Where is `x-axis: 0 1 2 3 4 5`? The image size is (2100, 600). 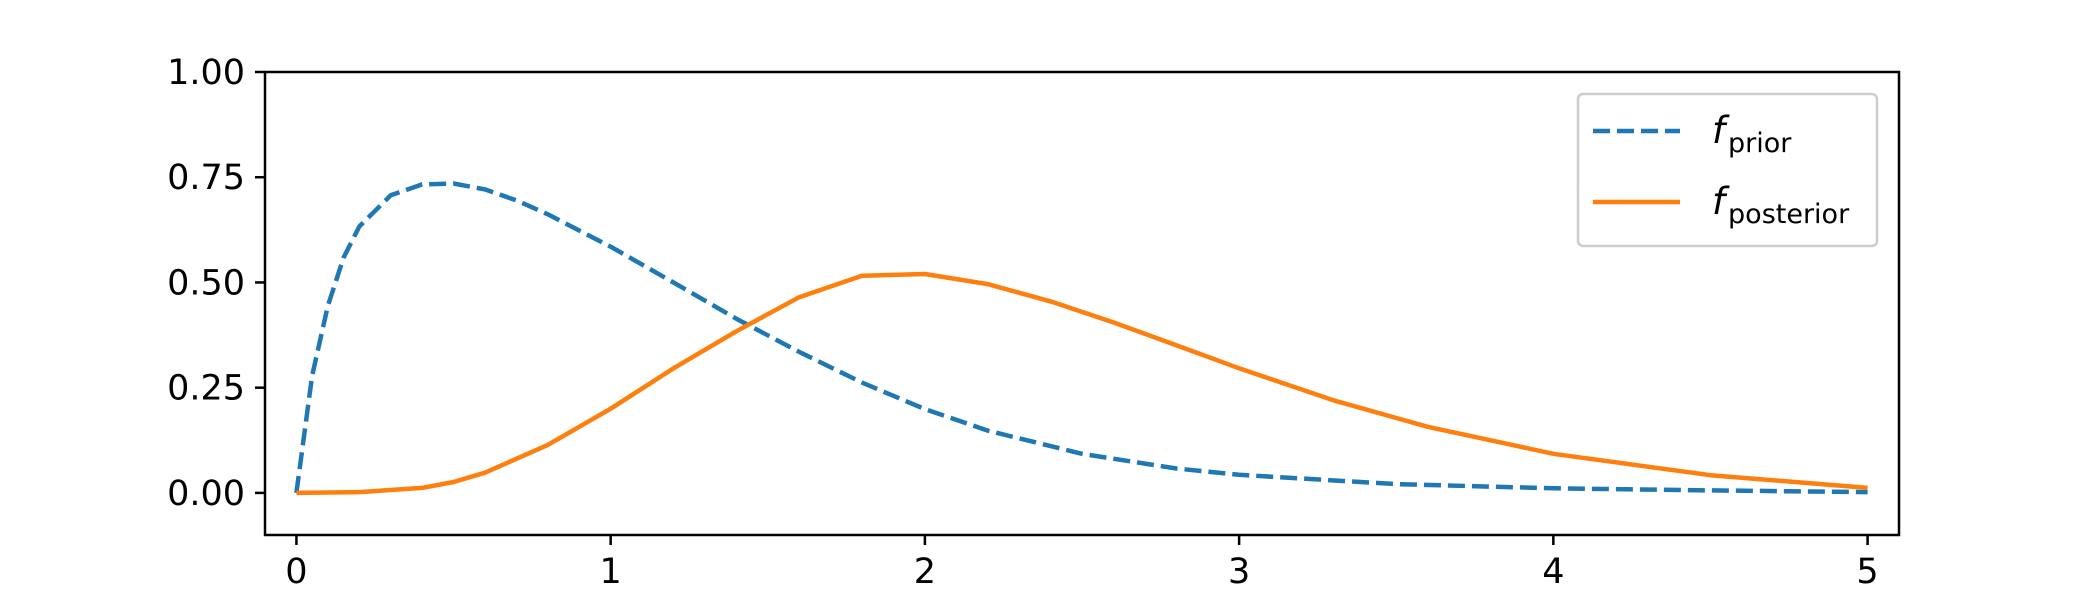 x-axis: 0 1 2 3 4 5 is located at coordinates (1082, 563).